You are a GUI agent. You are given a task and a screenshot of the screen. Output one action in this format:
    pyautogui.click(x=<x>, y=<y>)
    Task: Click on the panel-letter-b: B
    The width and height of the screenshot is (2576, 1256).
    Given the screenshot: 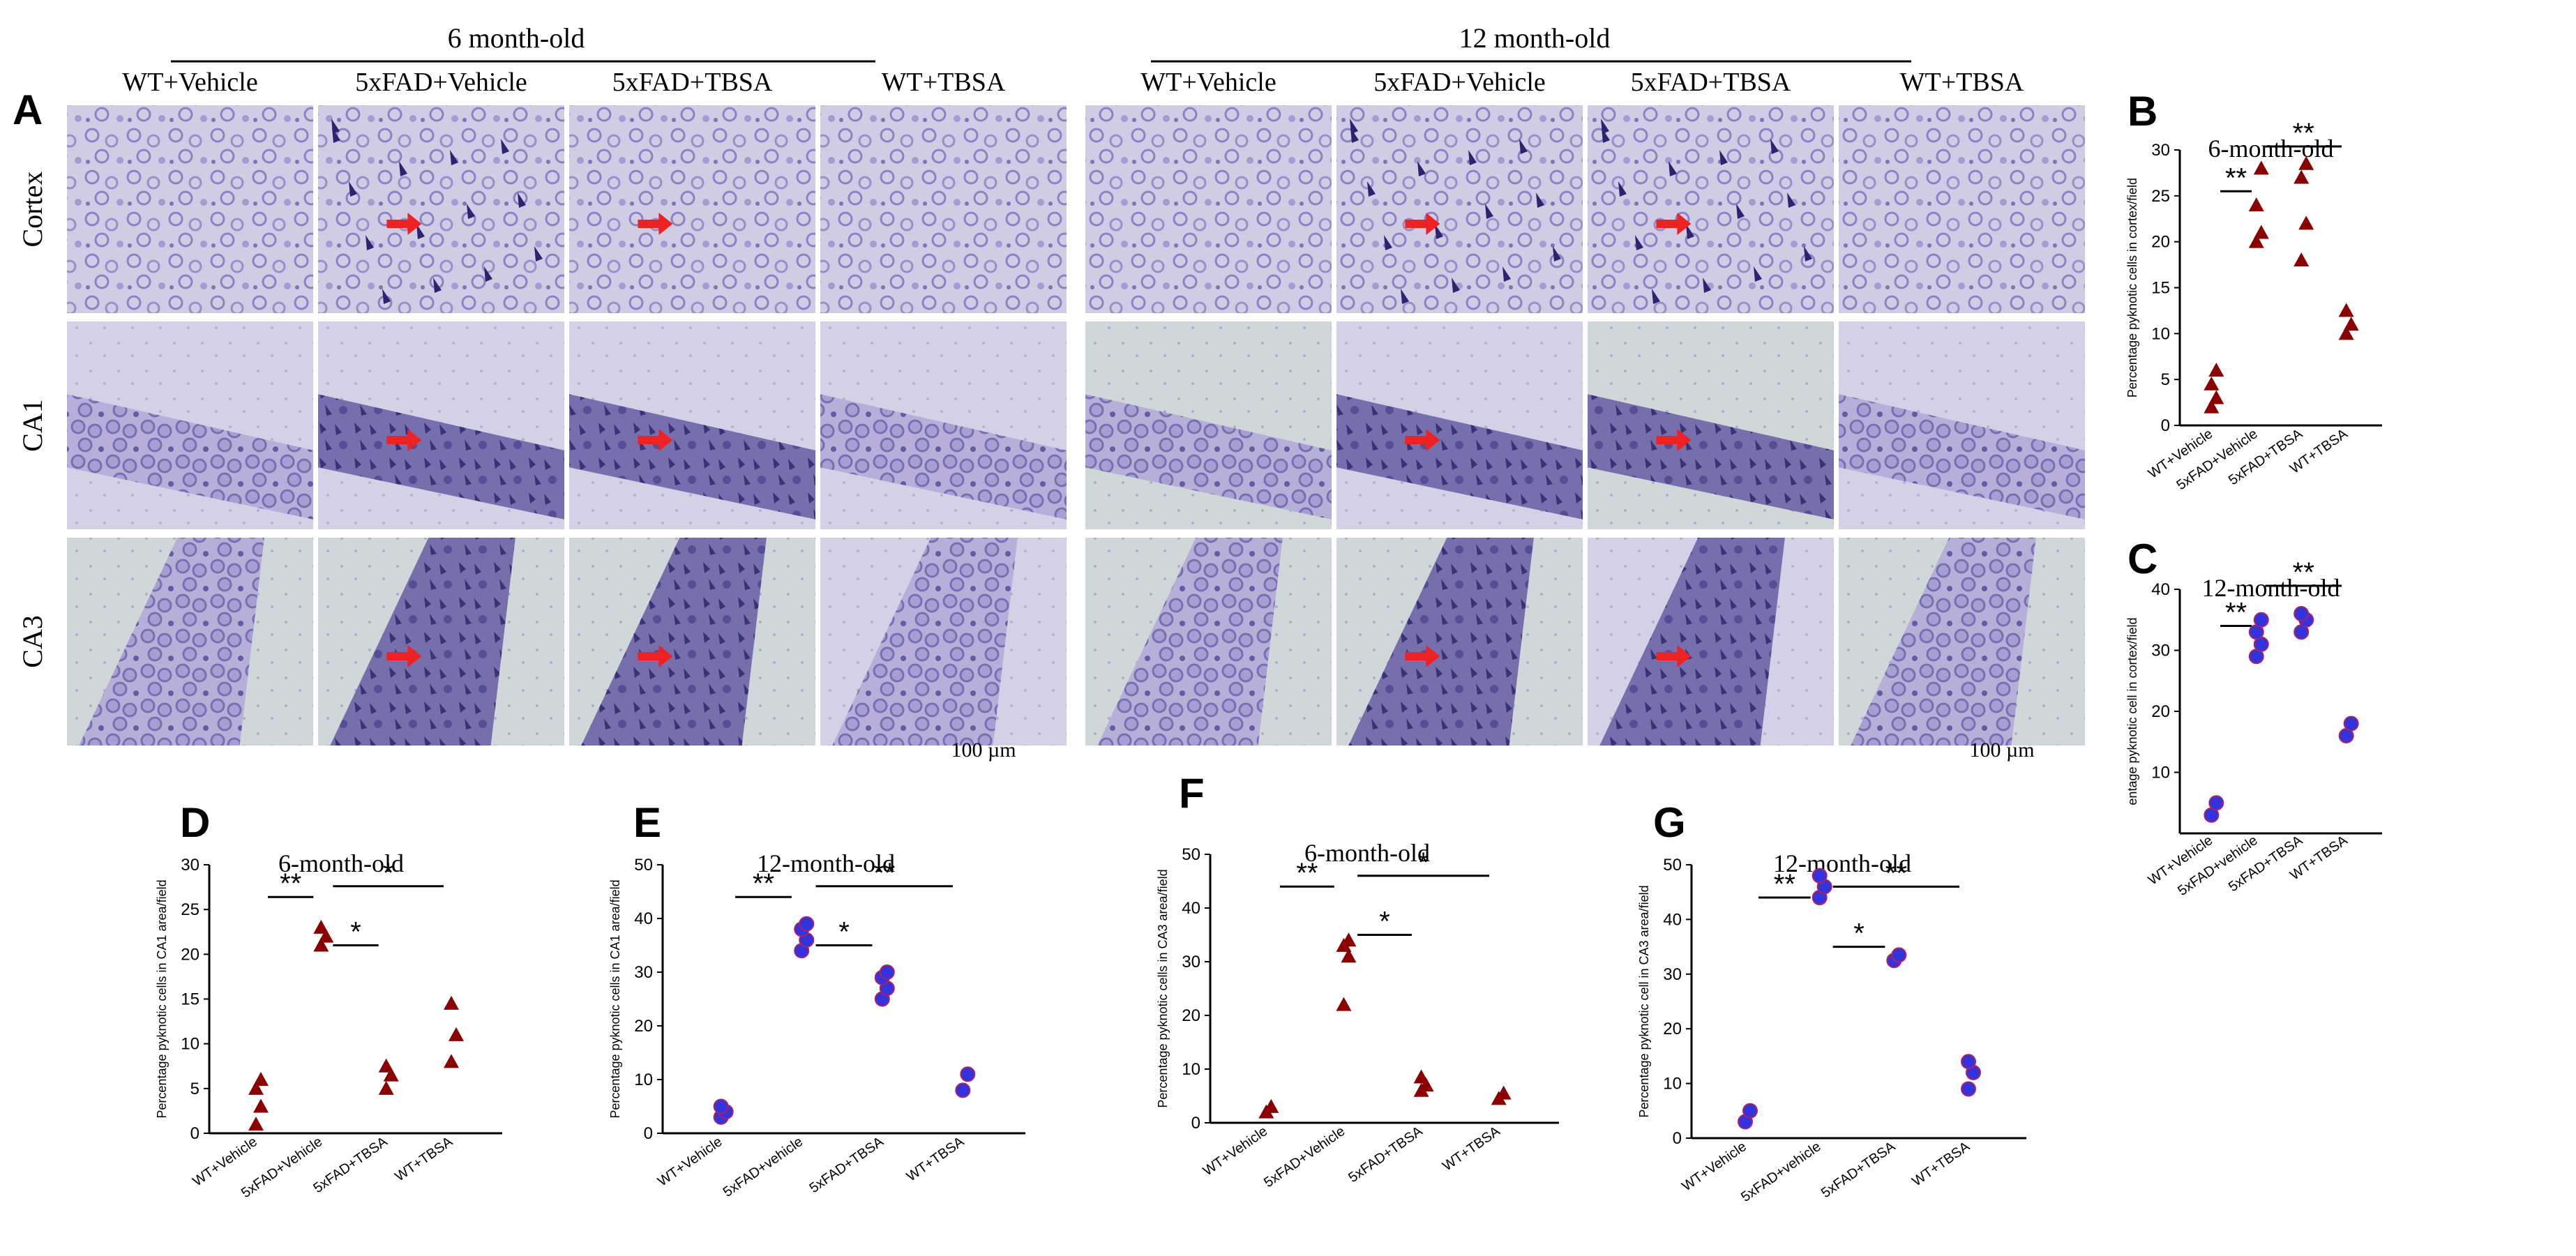 What is the action you would take?
    pyautogui.click(x=2142, y=112)
    